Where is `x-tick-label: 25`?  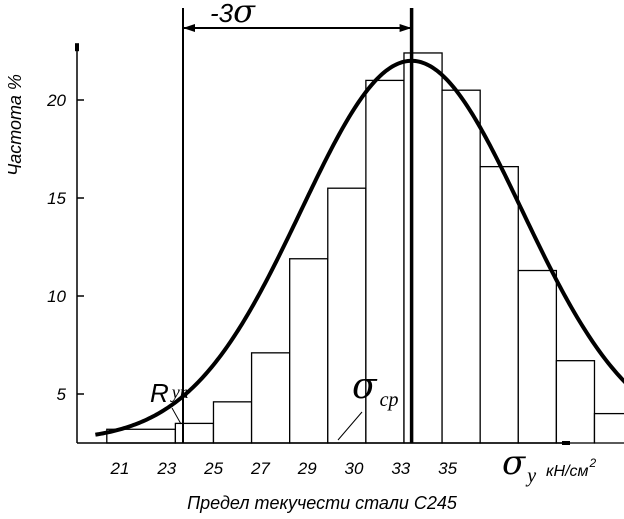
x-tick-label: 25 is located at coordinates (213, 468).